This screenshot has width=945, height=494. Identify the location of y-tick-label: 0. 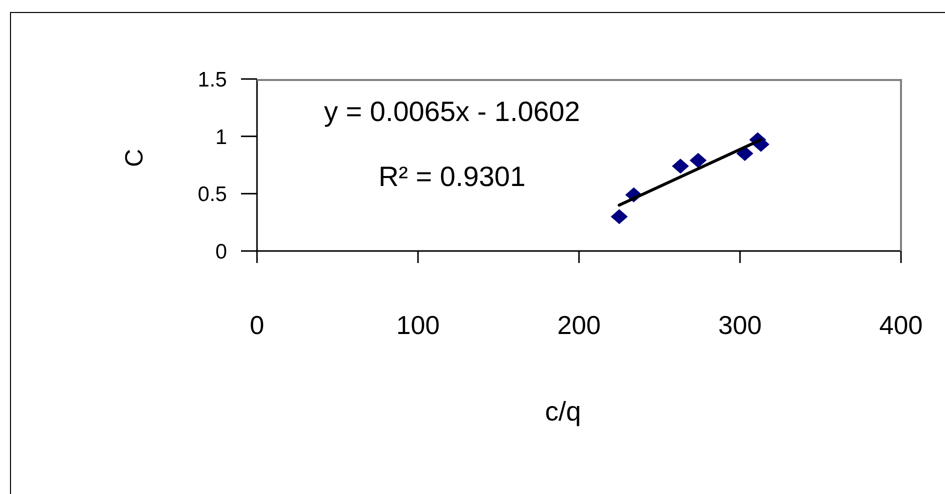
(221, 252).